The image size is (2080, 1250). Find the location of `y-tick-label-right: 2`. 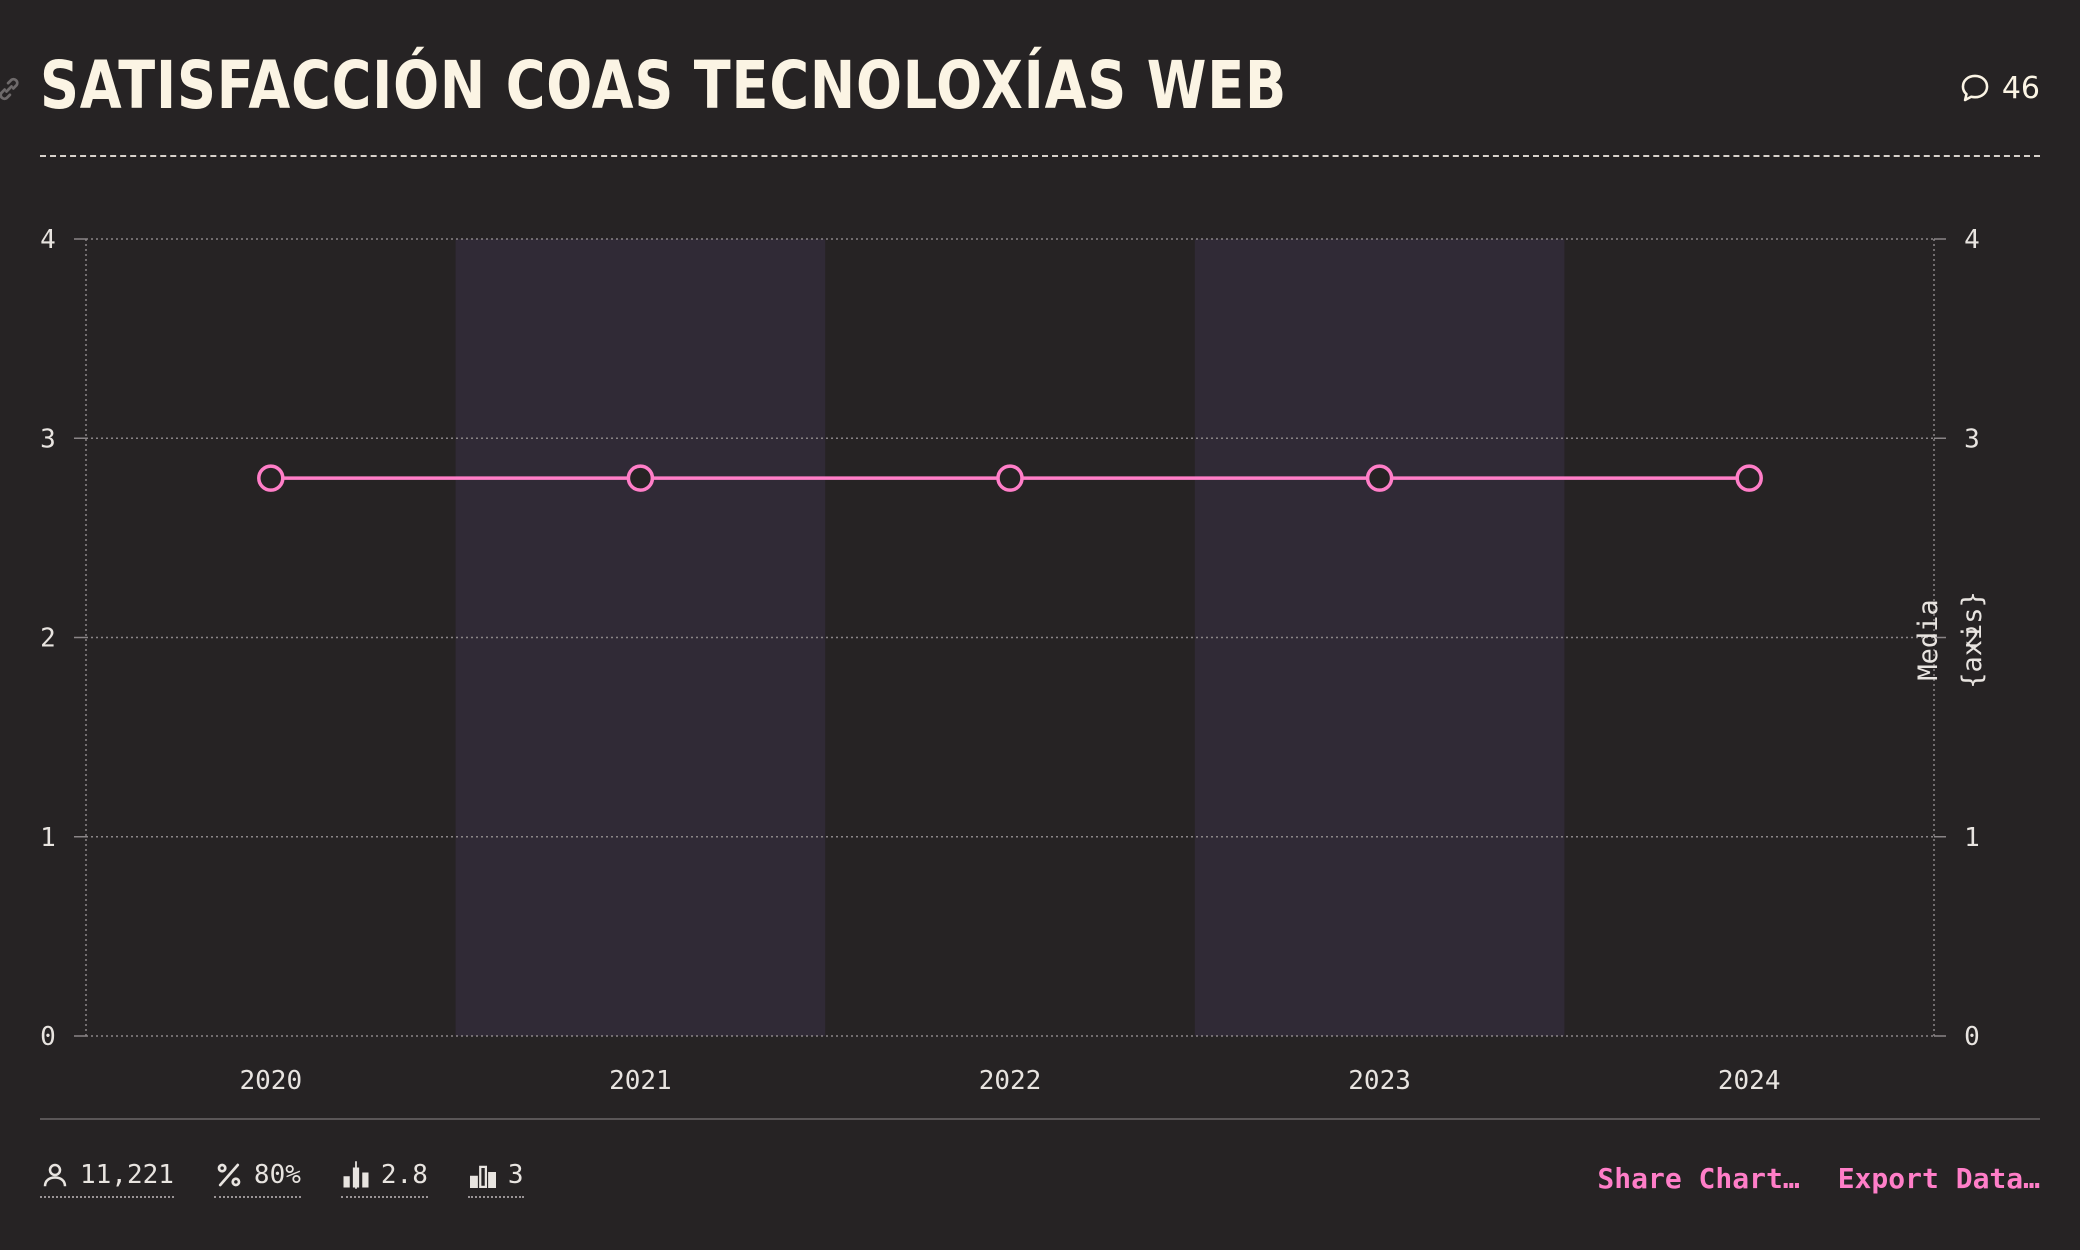

y-tick-label-right: 2 is located at coordinates (1972, 639).